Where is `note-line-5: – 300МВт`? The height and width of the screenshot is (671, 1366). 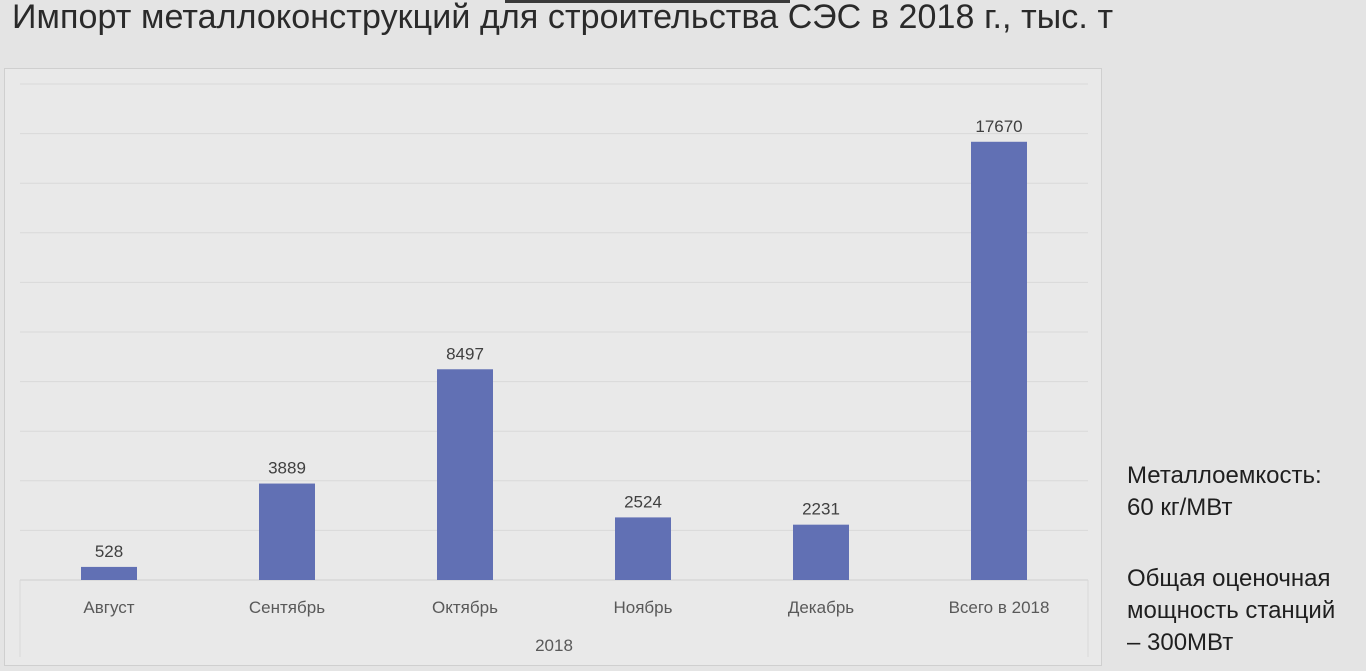 note-line-5: – 300МВт is located at coordinates (1180, 642).